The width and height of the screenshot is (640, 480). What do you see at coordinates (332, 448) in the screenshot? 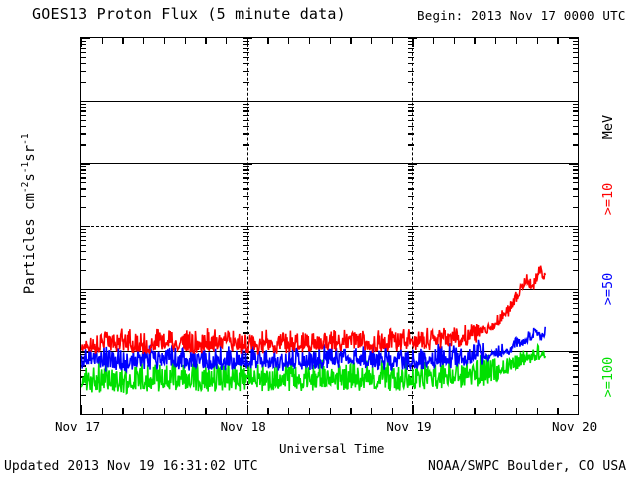
I see `x-axis-label: Universal Time` at bounding box center [332, 448].